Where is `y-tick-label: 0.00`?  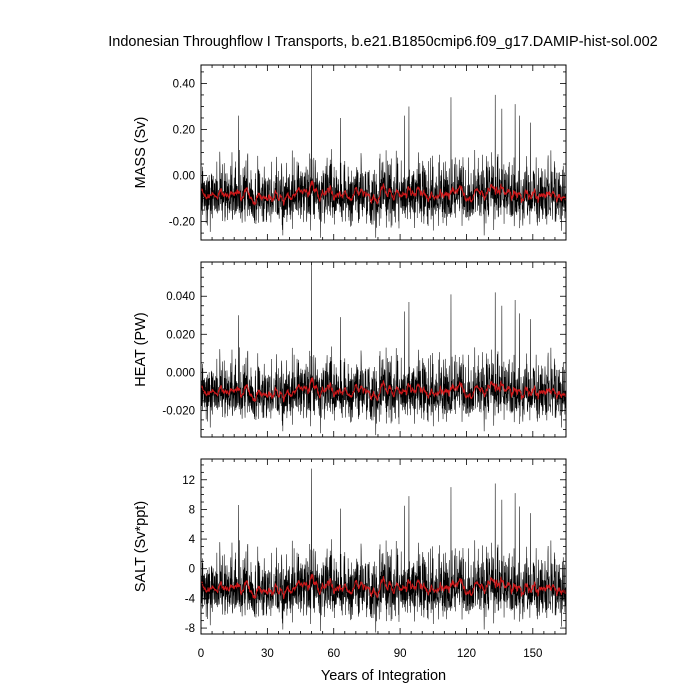 y-tick-label: 0.00 is located at coordinates (184, 177).